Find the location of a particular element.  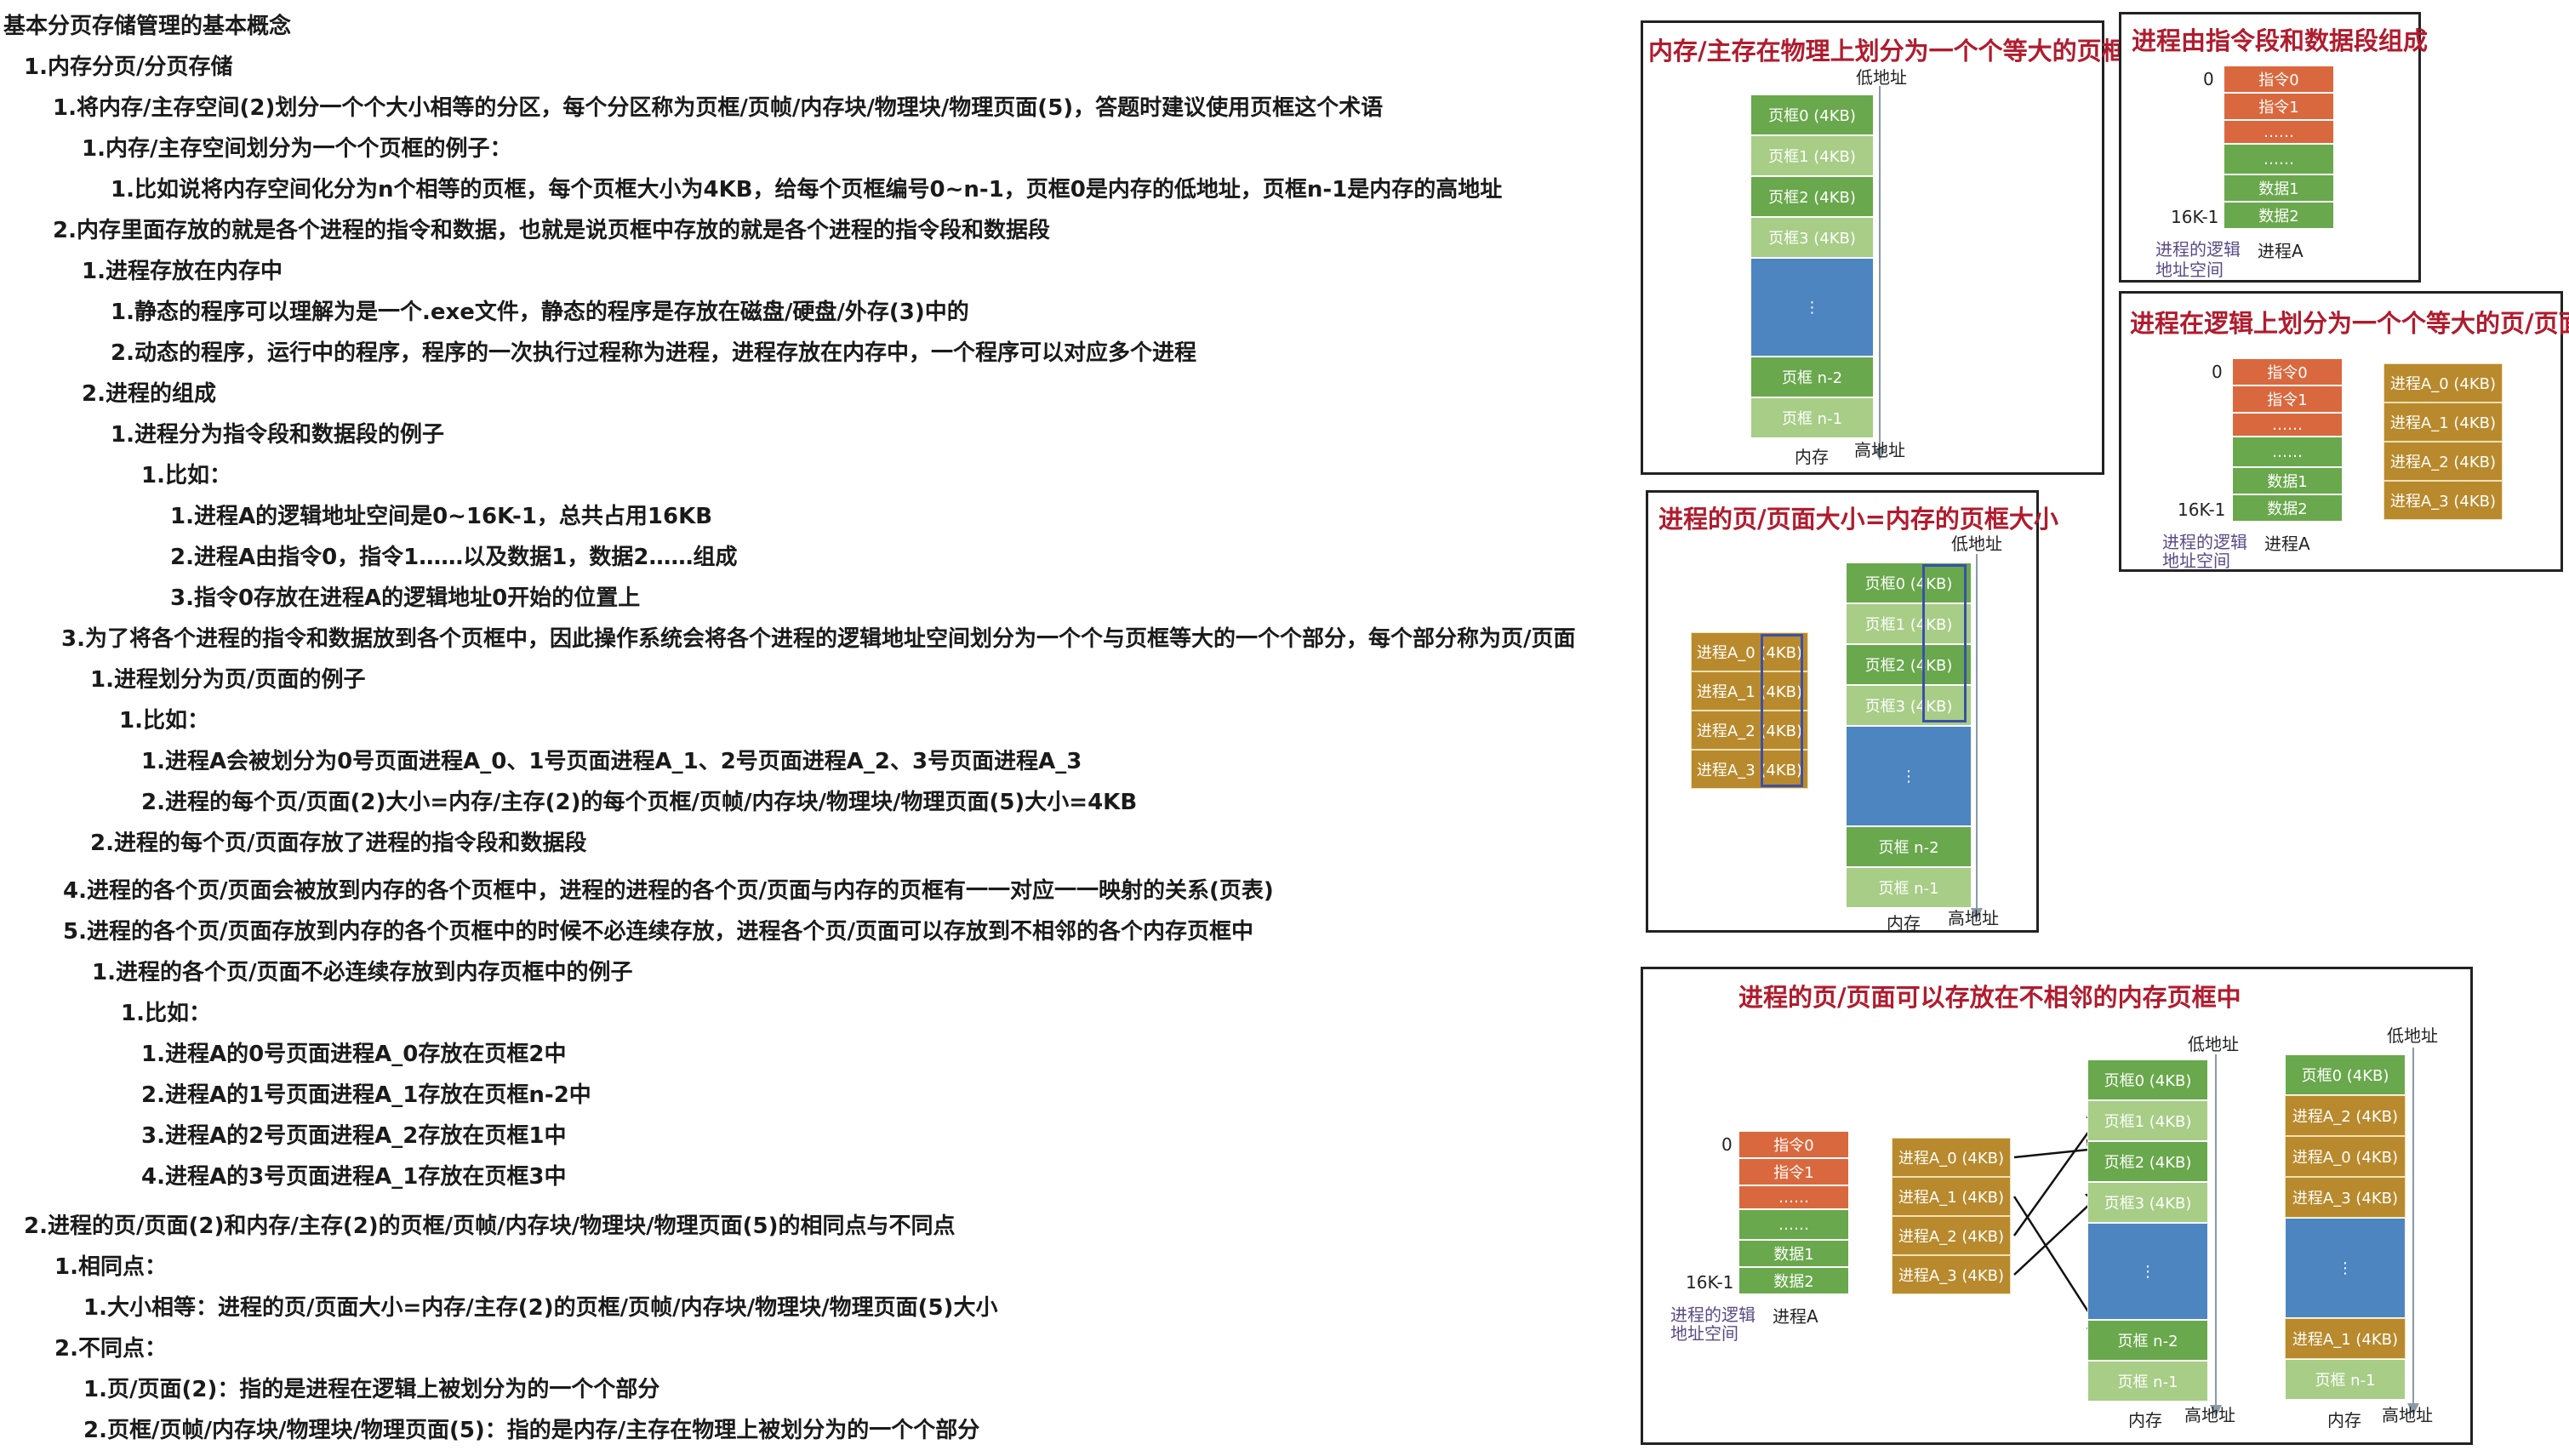

outline-item: 4.进程A的3号页面进程A_1存放在页框3中 is located at coordinates (354, 1177).